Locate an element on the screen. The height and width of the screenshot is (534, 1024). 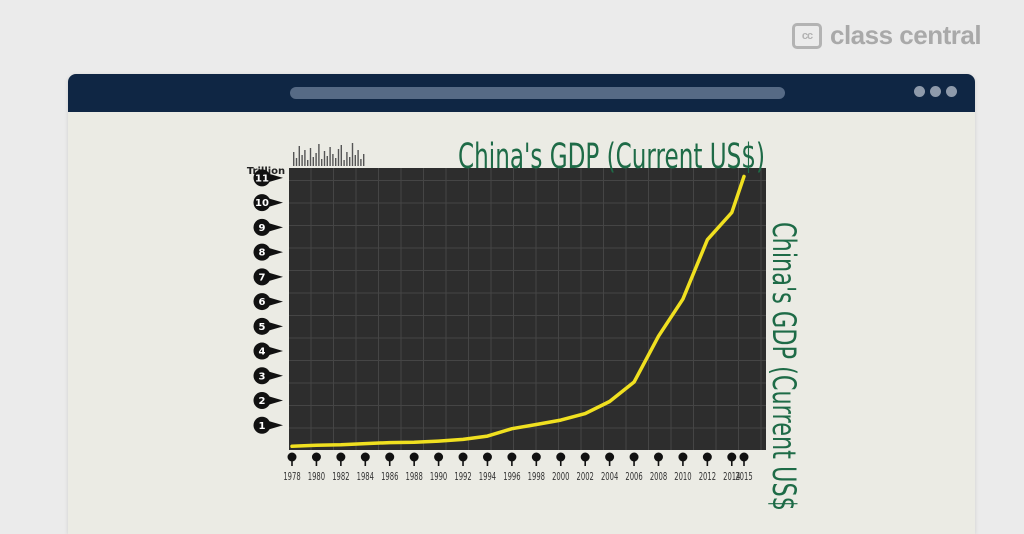
x-tick-label: 1984 is located at coordinates (365, 478).